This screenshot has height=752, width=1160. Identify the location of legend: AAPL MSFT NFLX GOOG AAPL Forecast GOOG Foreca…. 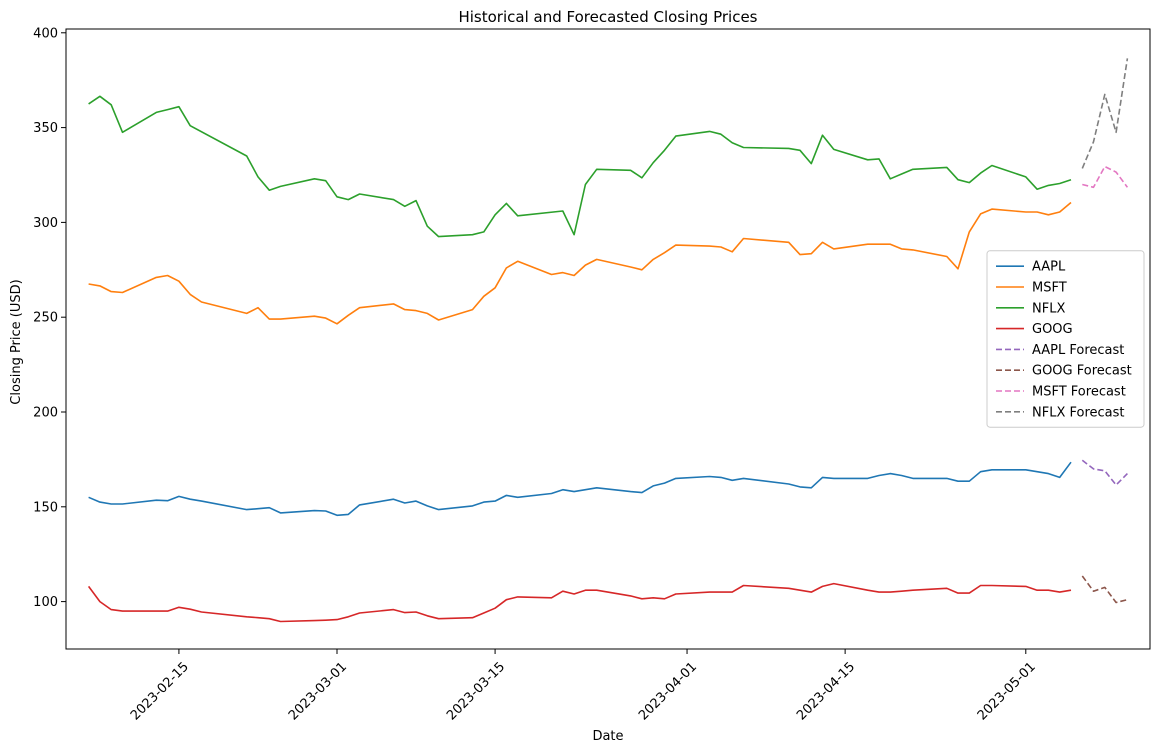
(1065, 339).